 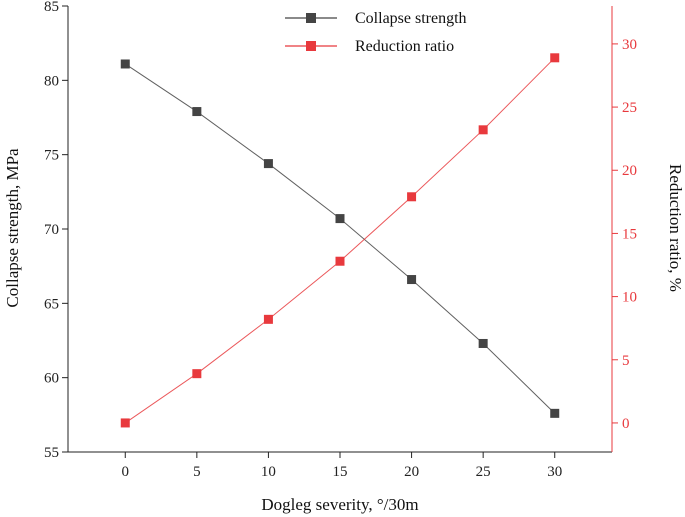 I want to click on y-right-tick-label: 30, so click(x=629, y=45).